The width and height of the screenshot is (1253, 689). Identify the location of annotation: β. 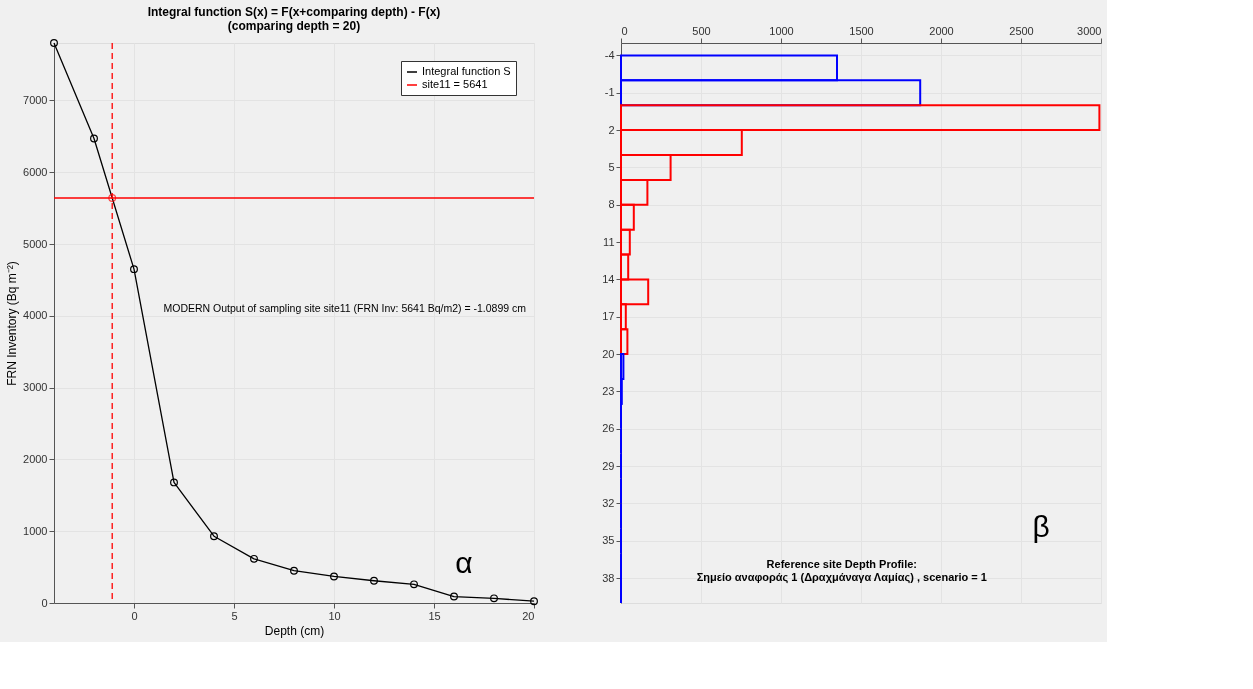
(1041, 526).